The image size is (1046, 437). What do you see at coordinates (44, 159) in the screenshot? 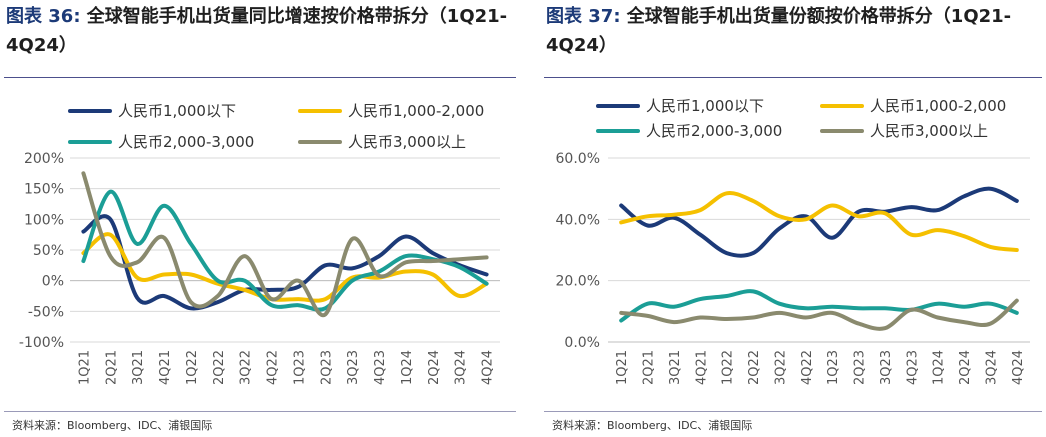
I see `y-tick-label: 200%` at bounding box center [44, 159].